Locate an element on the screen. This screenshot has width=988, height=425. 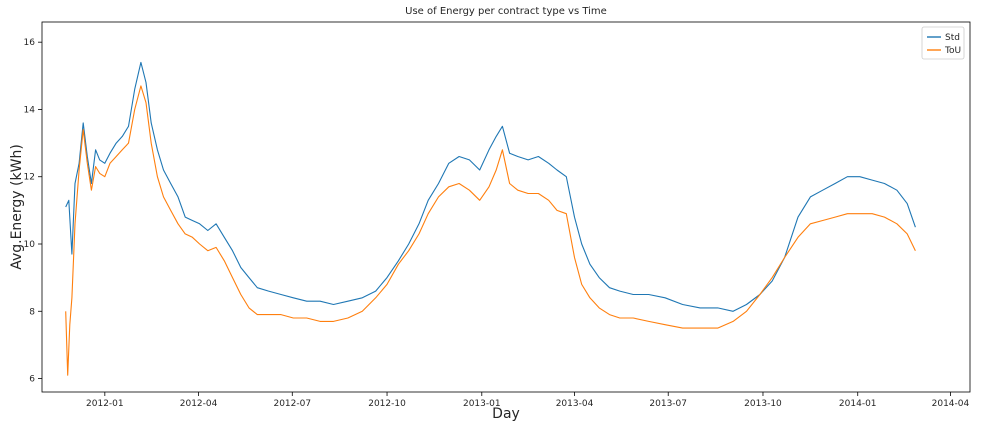
x-tick-label: 2013-01 is located at coordinates (482, 404).